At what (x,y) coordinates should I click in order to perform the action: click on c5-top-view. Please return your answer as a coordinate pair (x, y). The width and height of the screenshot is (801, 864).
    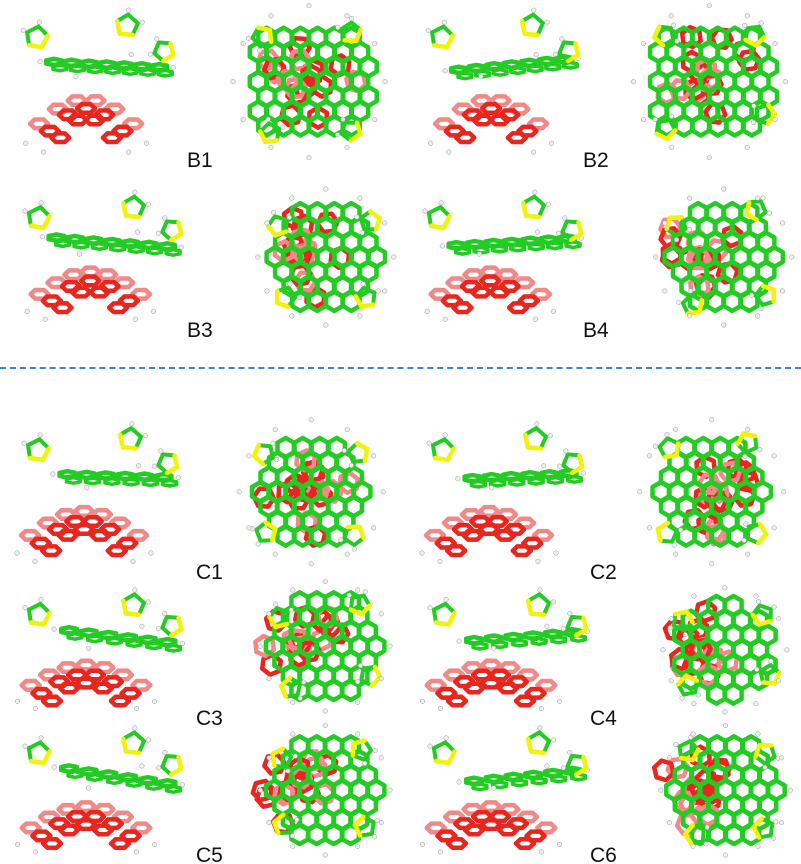
    Looking at the image, I should click on (310, 793).